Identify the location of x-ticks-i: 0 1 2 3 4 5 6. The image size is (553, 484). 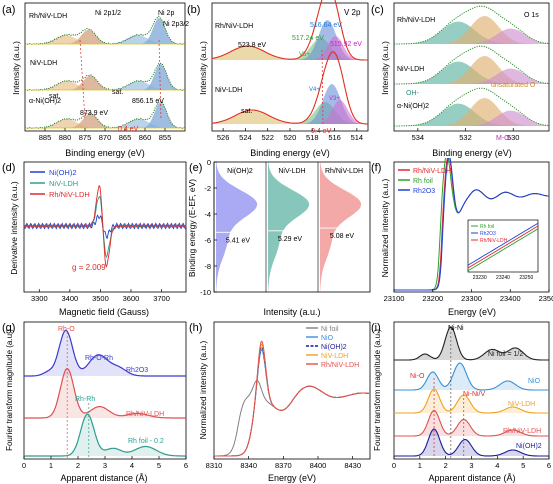
(471, 463).